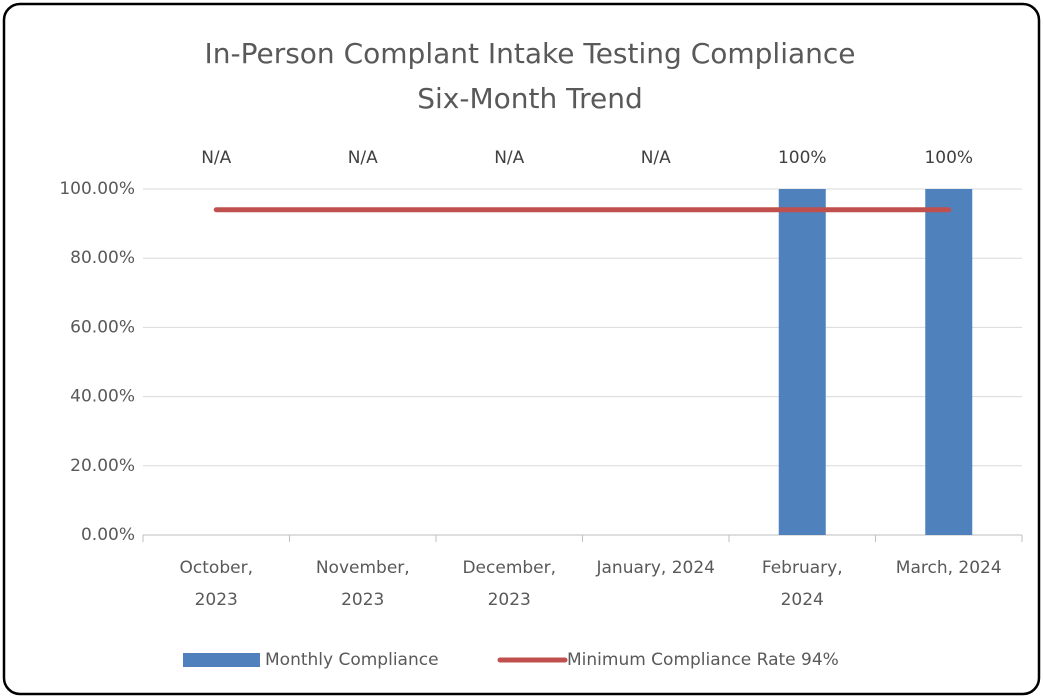 The image size is (1043, 698). Describe the element at coordinates (97, 189) in the screenshot. I see `y-tick-label: 100.00%` at that location.